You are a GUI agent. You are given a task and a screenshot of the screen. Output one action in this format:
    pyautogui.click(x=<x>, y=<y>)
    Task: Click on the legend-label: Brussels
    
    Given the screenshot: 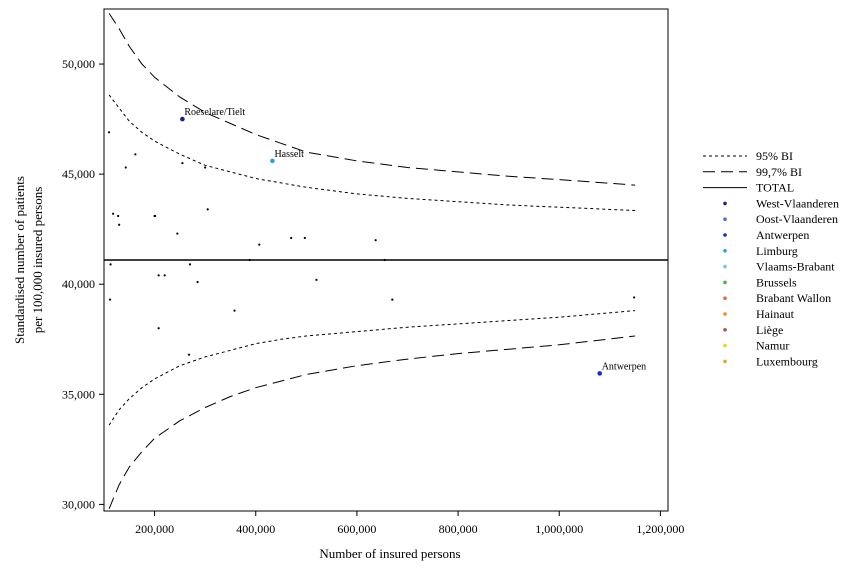 What is the action you would take?
    pyautogui.click(x=776, y=282)
    